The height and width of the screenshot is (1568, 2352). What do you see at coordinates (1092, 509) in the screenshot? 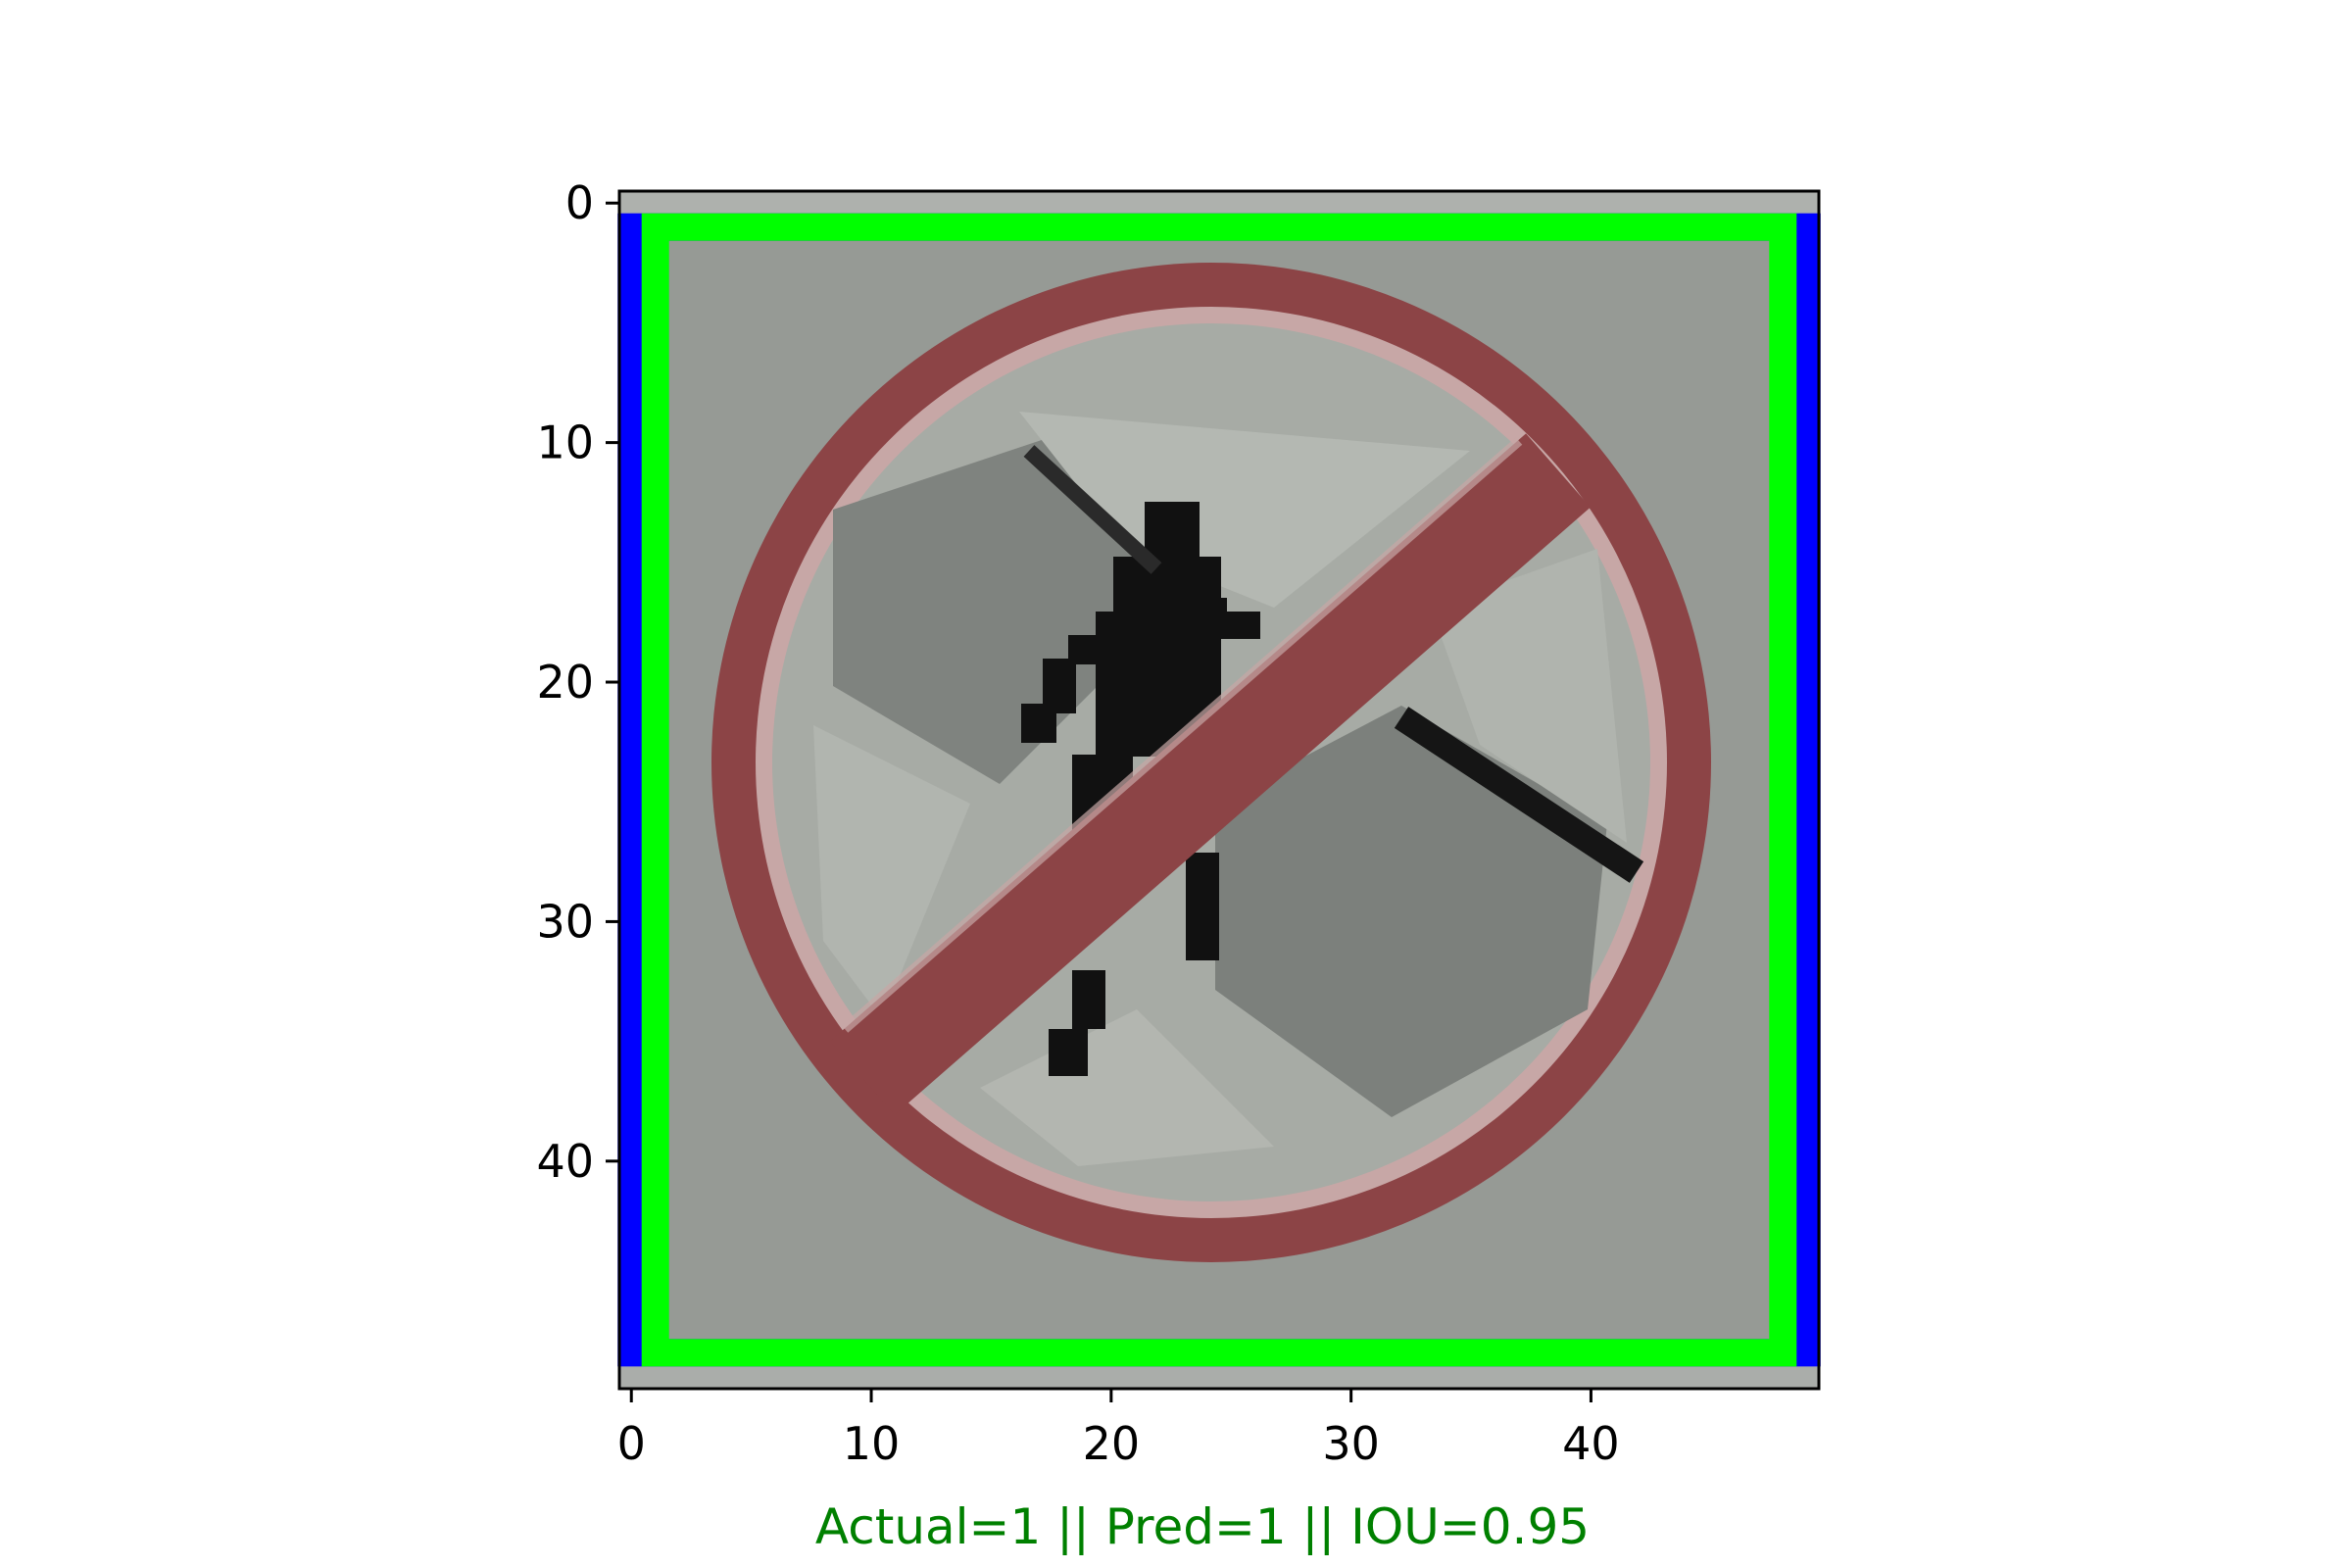
I see `left-dark-line` at bounding box center [1092, 509].